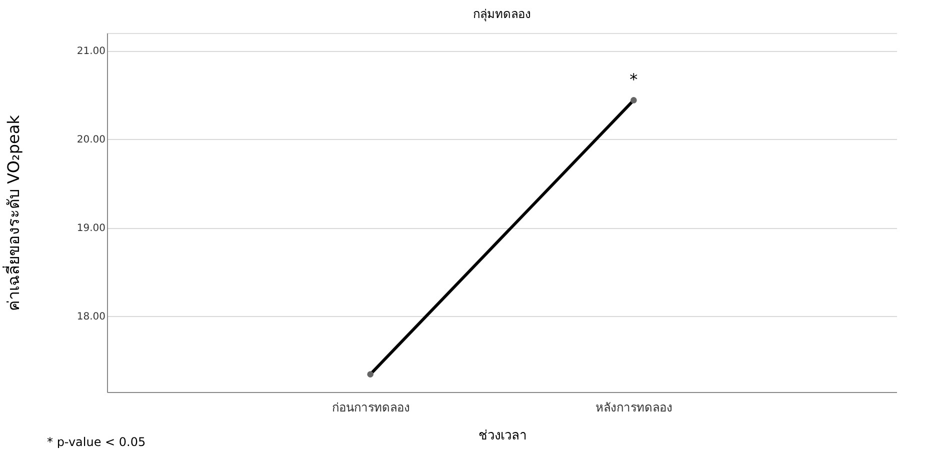 The image size is (939, 466). What do you see at coordinates (91, 228) in the screenshot?
I see `y-tick-label: 19.00` at bounding box center [91, 228].